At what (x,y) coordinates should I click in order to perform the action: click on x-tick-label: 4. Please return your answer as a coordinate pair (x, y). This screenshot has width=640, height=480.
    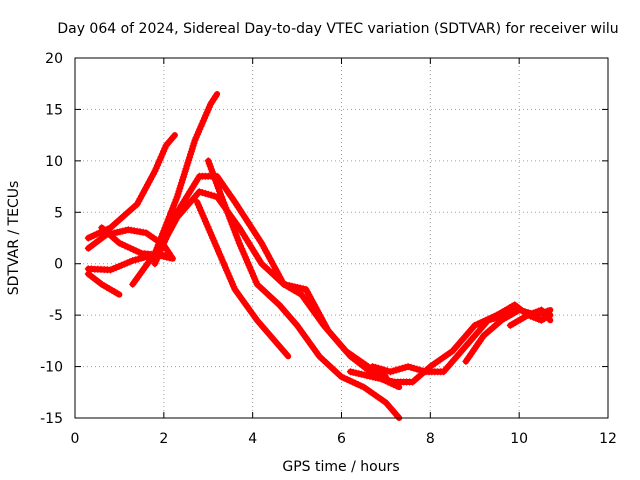
    Looking at the image, I should click on (252, 439).